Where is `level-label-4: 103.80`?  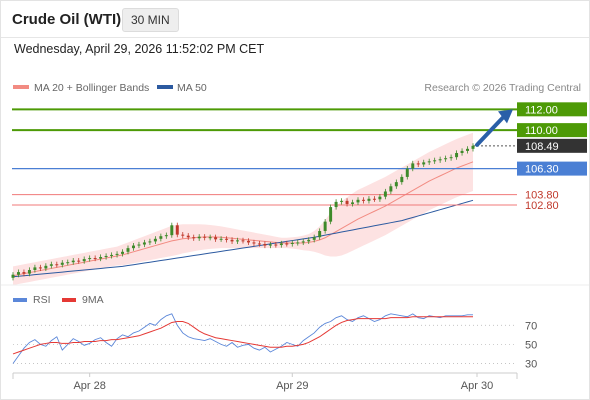 level-label-4: 103.80 is located at coordinates (542, 196).